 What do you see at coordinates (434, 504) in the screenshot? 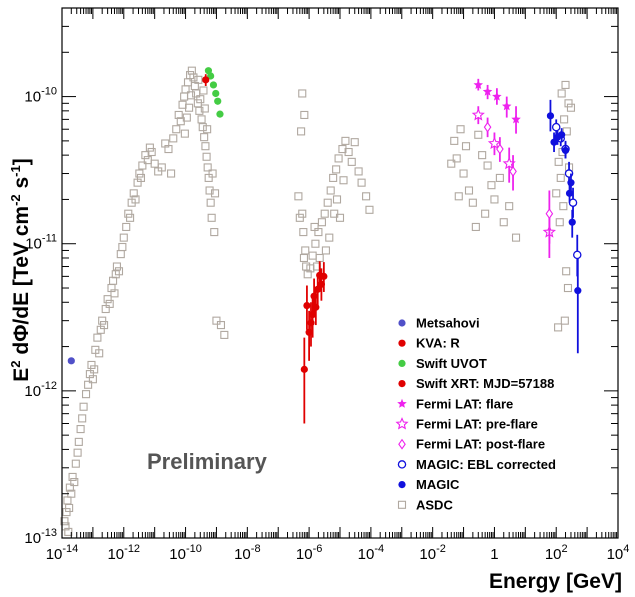
I see `legend-label: ASDC` at bounding box center [434, 504].